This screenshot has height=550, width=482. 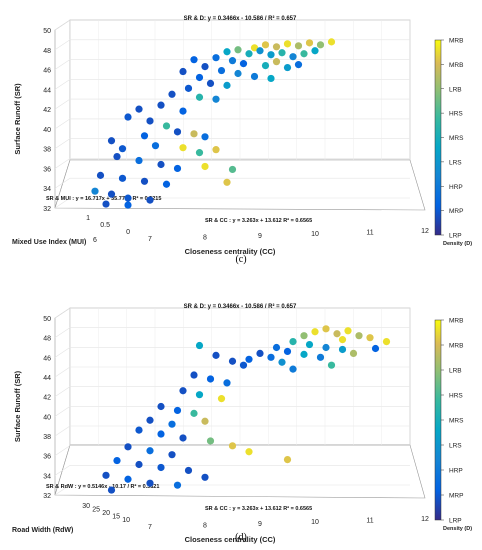 I want to click on x-tick-label: 11, so click(x=369, y=233).